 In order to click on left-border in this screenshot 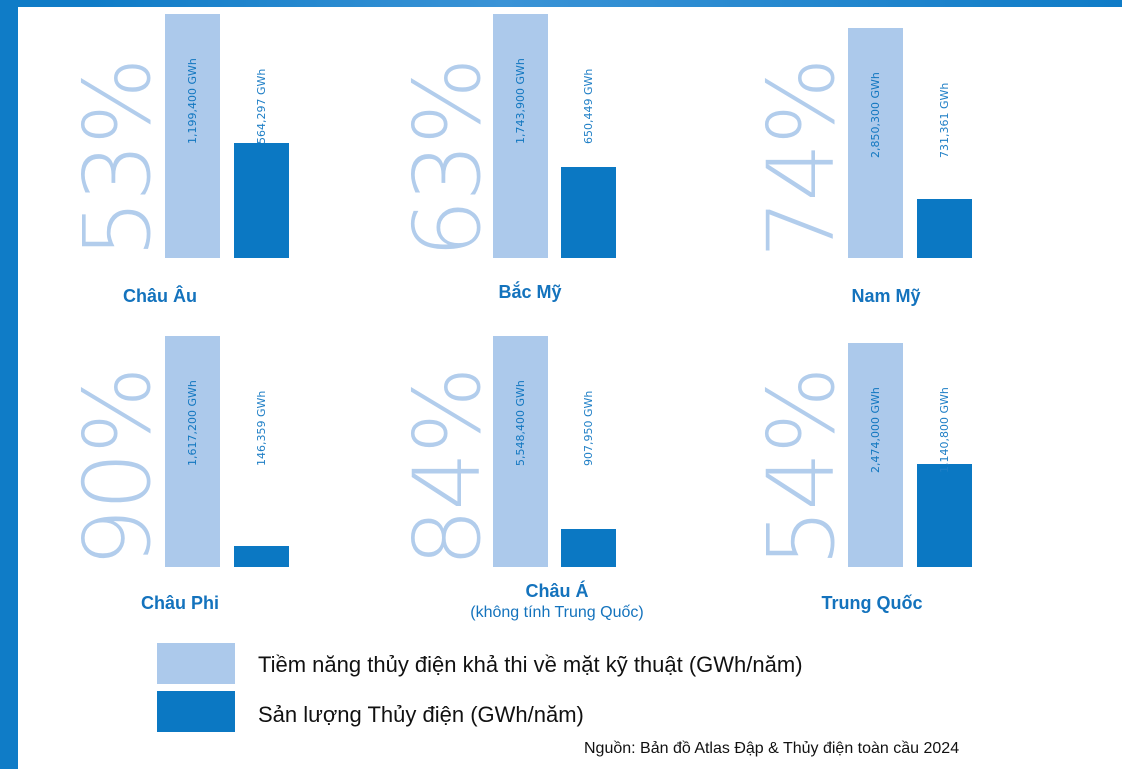, I will do `click(9, 384)`.